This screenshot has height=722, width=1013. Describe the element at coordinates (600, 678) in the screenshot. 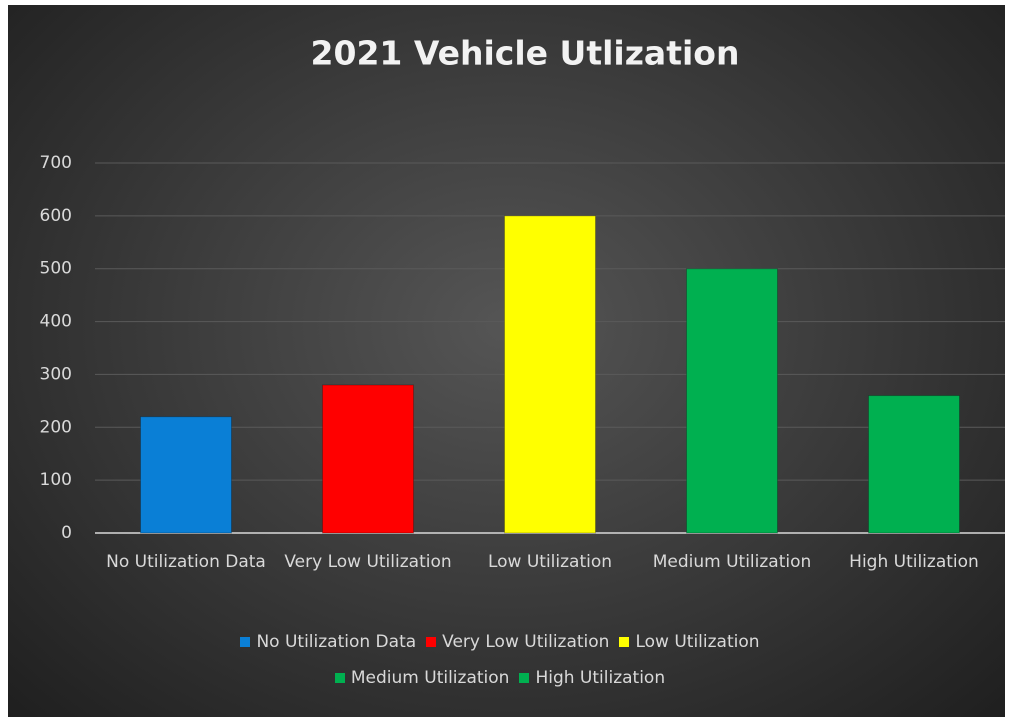

I see `legend-label: High Utilization` at that location.